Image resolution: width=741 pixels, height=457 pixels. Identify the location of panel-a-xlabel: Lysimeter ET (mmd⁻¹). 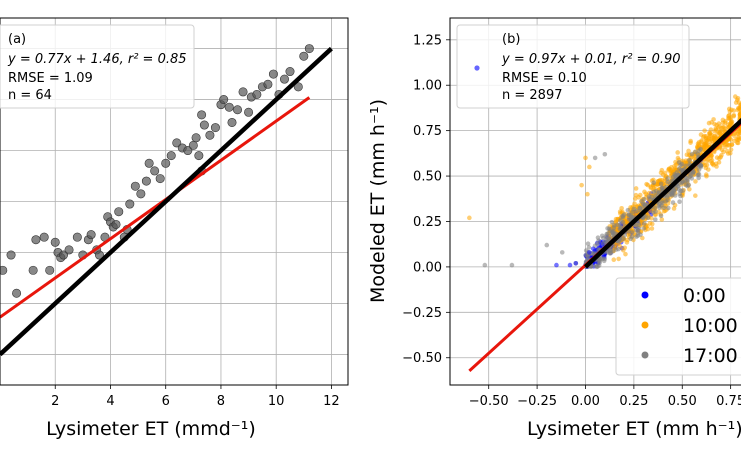
(151, 429).